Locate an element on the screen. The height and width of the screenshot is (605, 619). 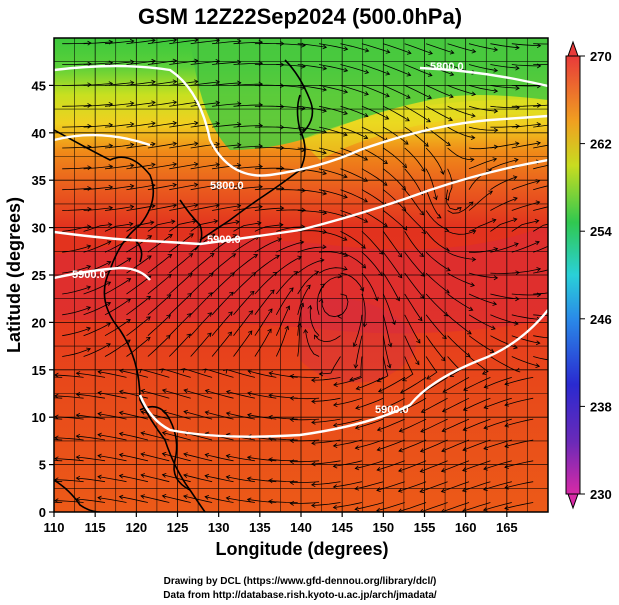
x-tick-label: 135 is located at coordinates (260, 527).